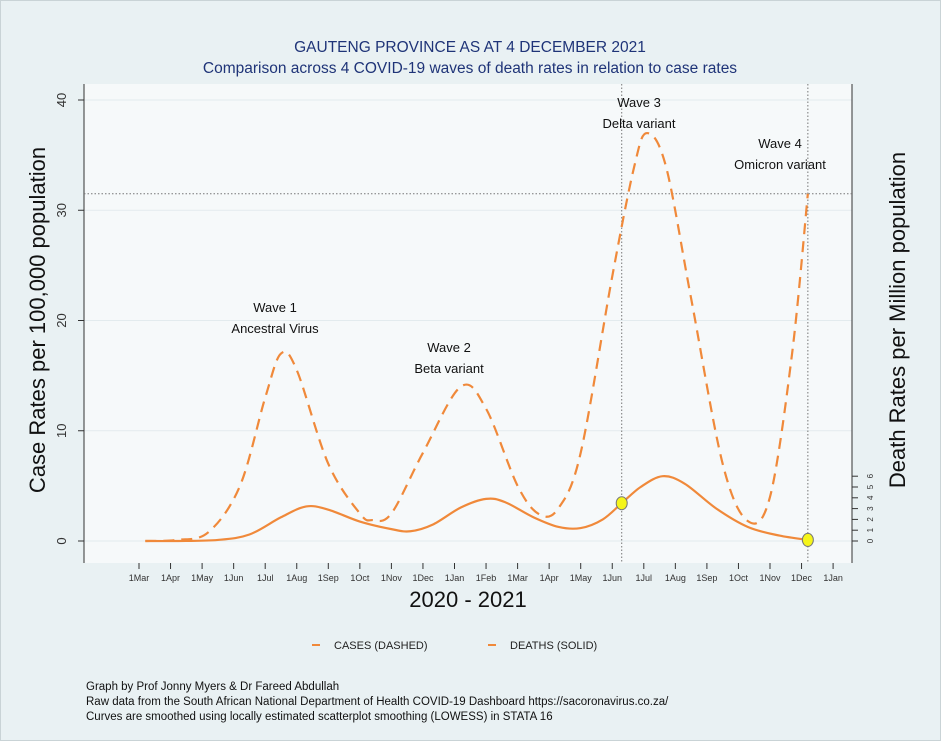 The image size is (941, 741). I want to click on wave-annotation: Wave 2, so click(449, 347).